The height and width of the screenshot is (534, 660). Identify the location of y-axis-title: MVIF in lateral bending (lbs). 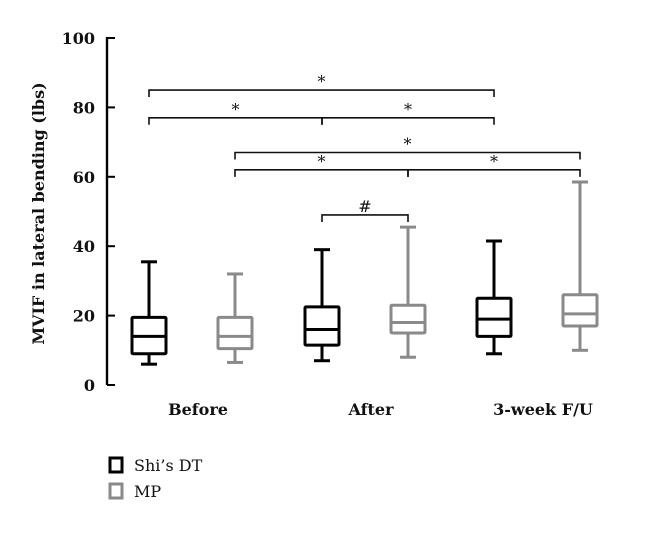
(38, 213).